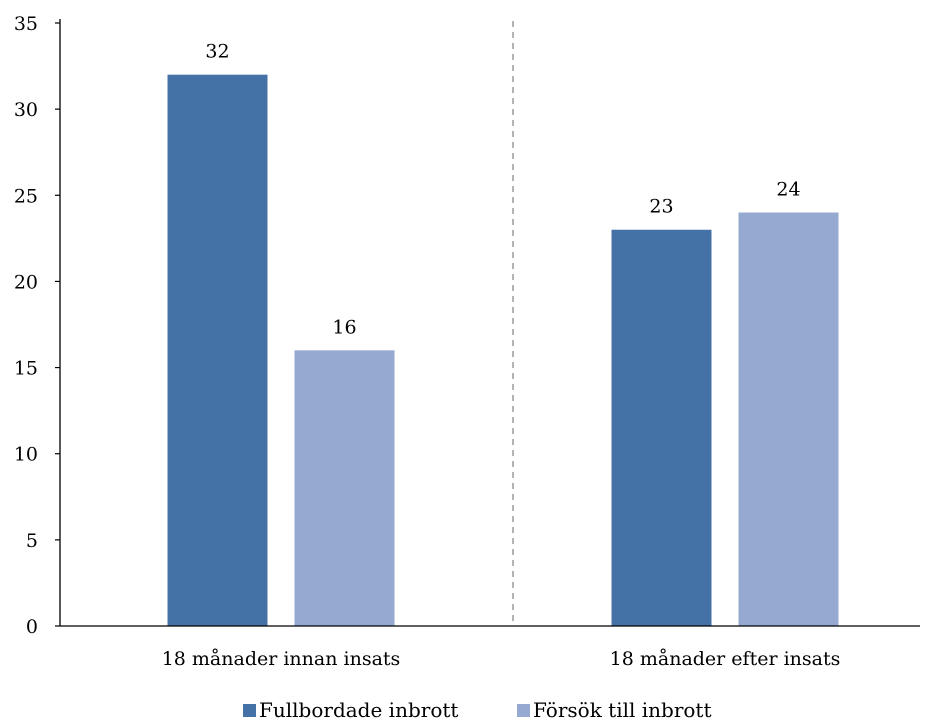 This screenshot has width=936, height=722. Describe the element at coordinates (26, 455) in the screenshot. I see `y-tick-label: 10` at that location.